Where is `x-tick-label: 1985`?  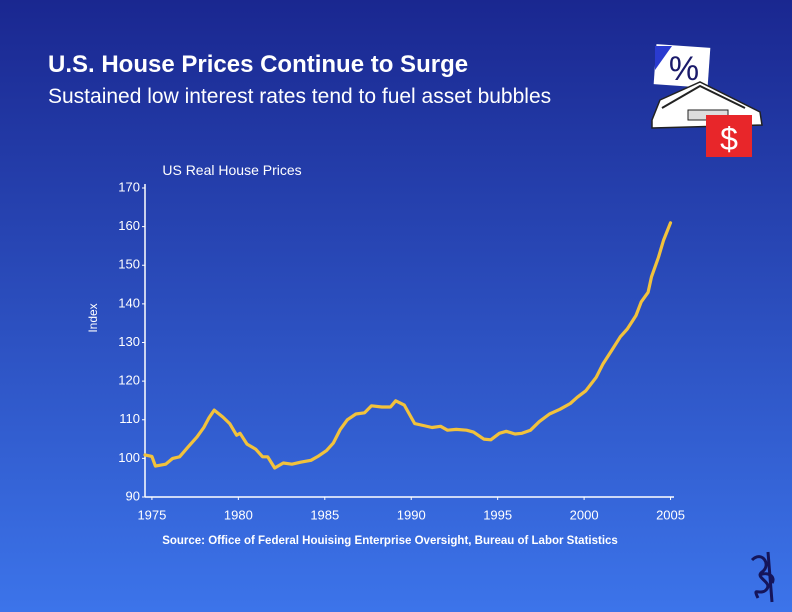 x-tick-label: 1985 is located at coordinates (324, 514).